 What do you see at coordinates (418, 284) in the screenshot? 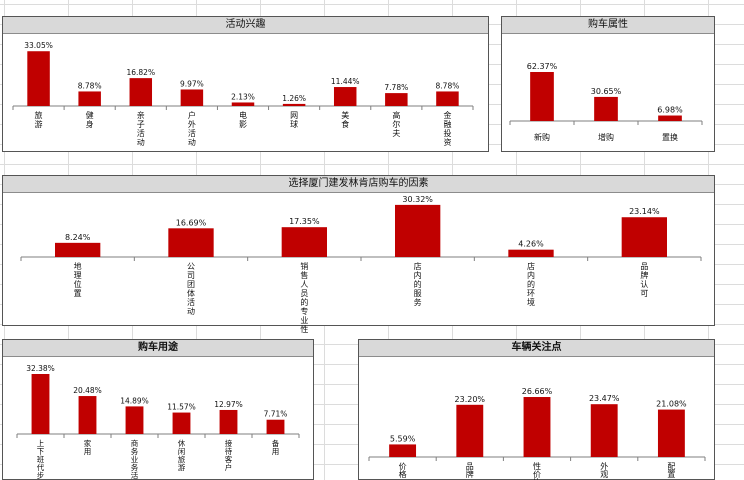
I see `category-label: 店内的服务` at bounding box center [418, 284].